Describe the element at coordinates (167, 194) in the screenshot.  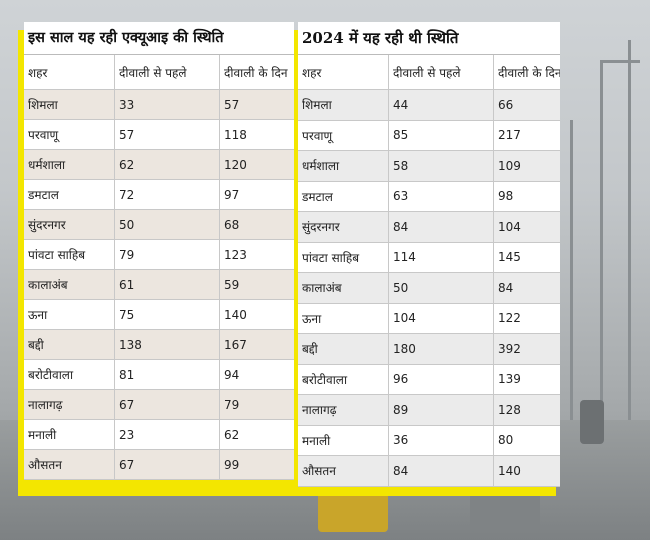
I see `cell-before-diwali: 72` at that location.